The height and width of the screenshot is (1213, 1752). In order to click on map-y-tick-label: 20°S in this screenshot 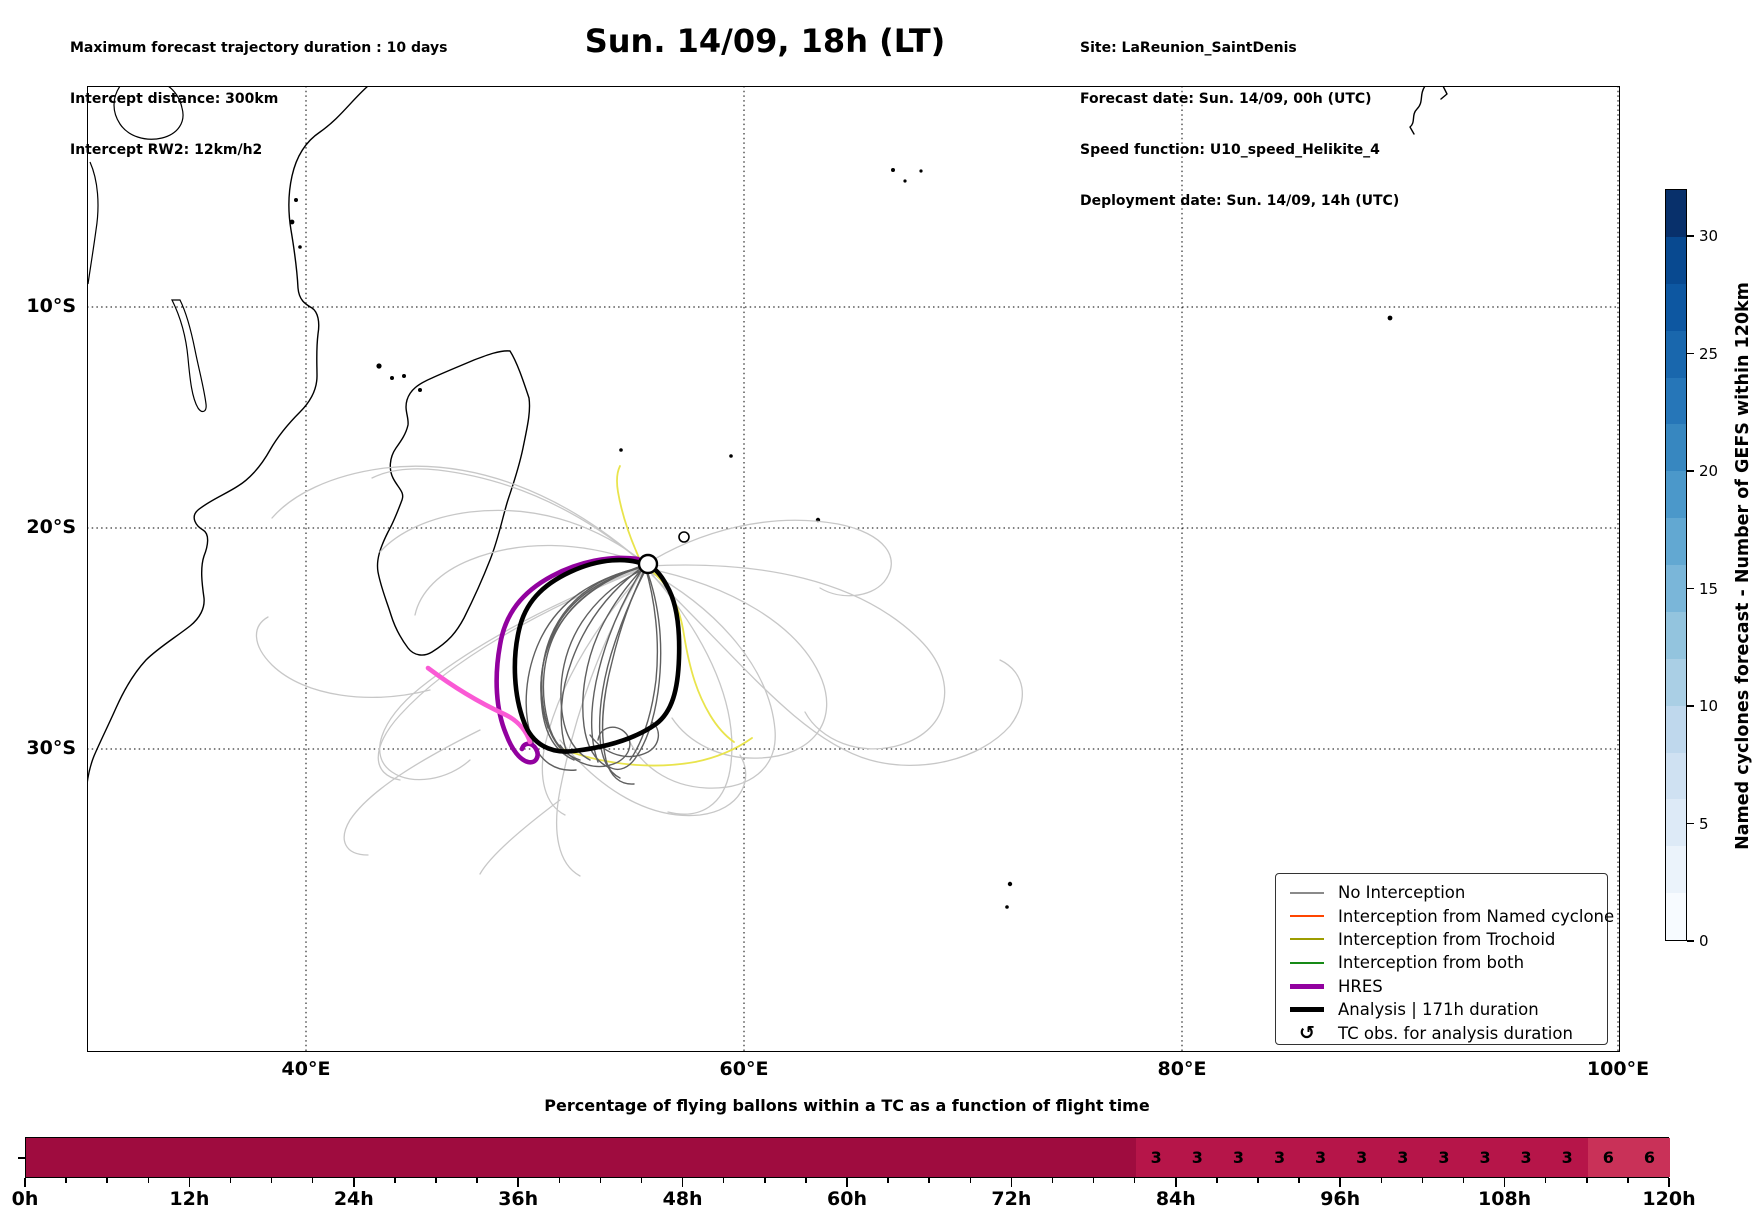, I will do `click(51, 527)`.